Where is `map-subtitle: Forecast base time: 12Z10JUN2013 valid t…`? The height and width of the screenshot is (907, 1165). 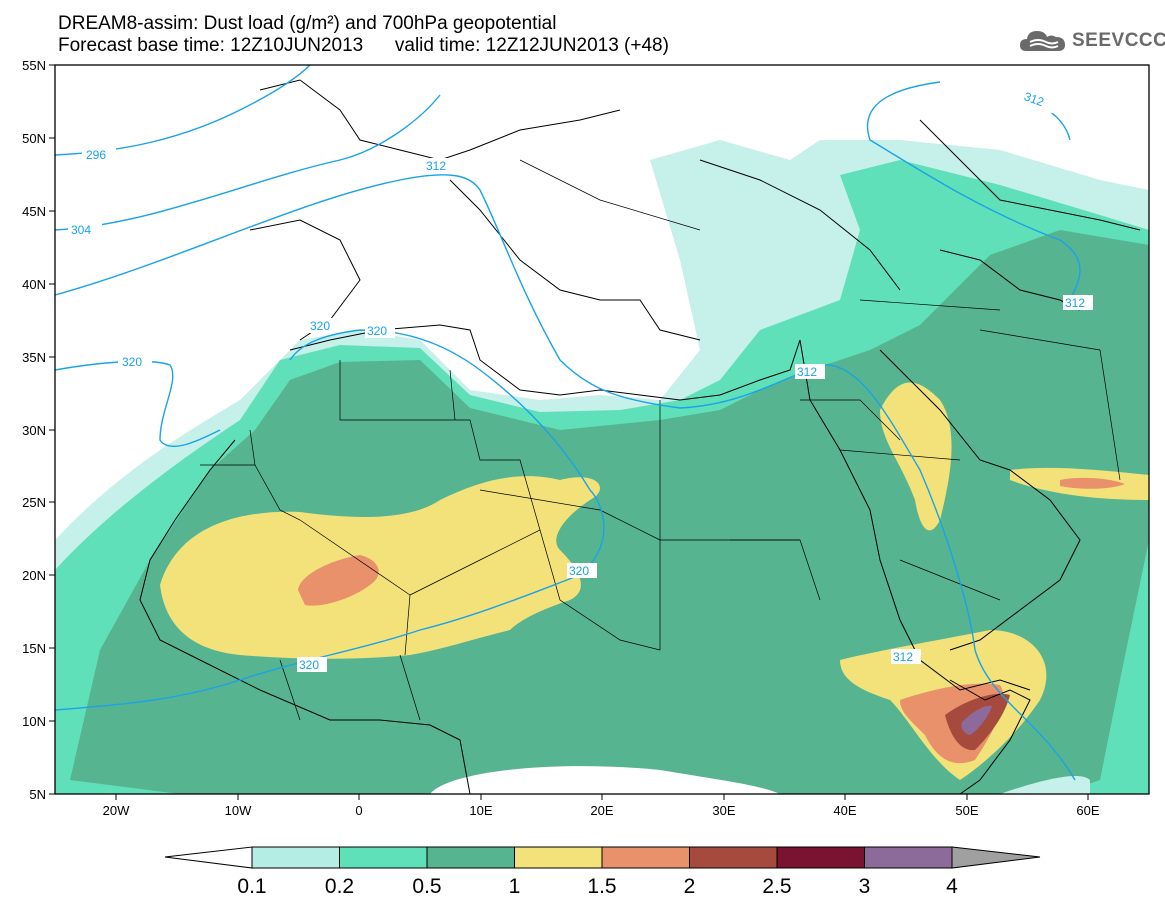 map-subtitle: Forecast base time: 12Z10JUN2013 valid t… is located at coordinates (363, 45).